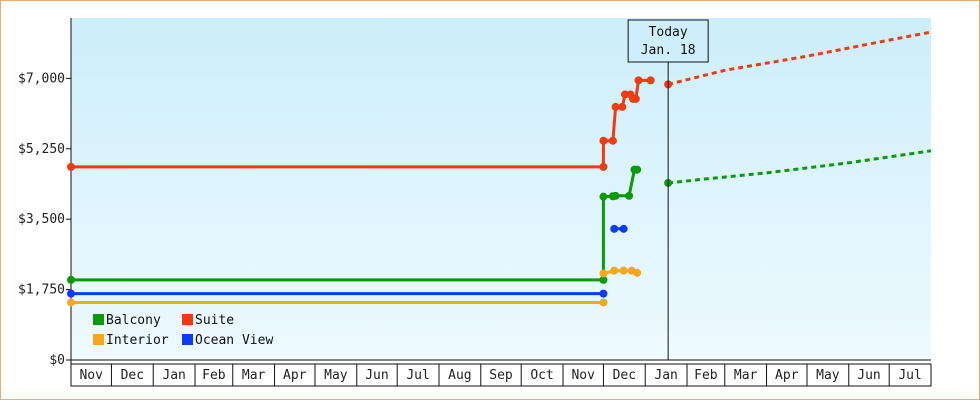 This screenshot has height=400, width=980. I want to click on x-tick-label: Sep, so click(501, 375).